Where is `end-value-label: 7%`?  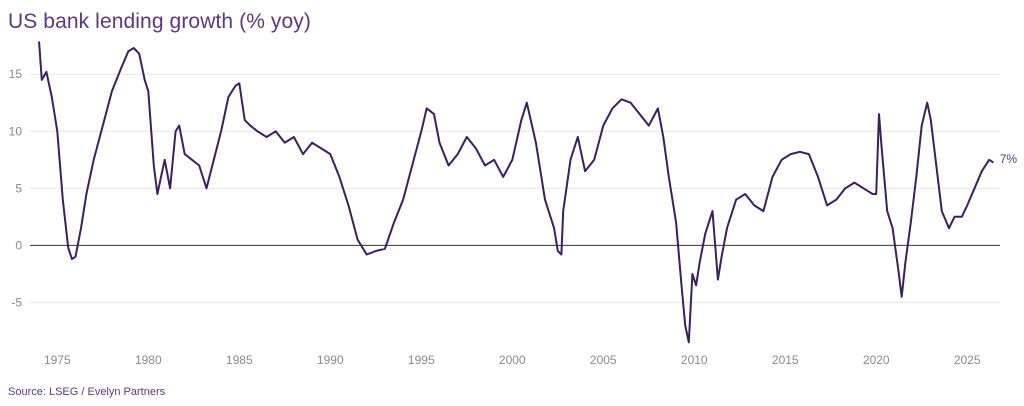
end-value-label: 7% is located at coordinates (1009, 159).